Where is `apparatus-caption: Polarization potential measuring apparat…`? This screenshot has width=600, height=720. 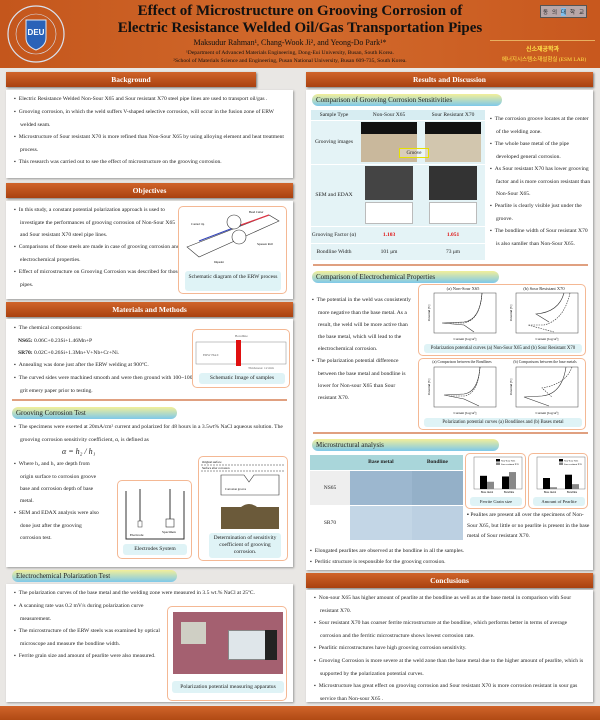 apparatus-caption: Polarization potential measuring apparat… is located at coordinates (228, 687).